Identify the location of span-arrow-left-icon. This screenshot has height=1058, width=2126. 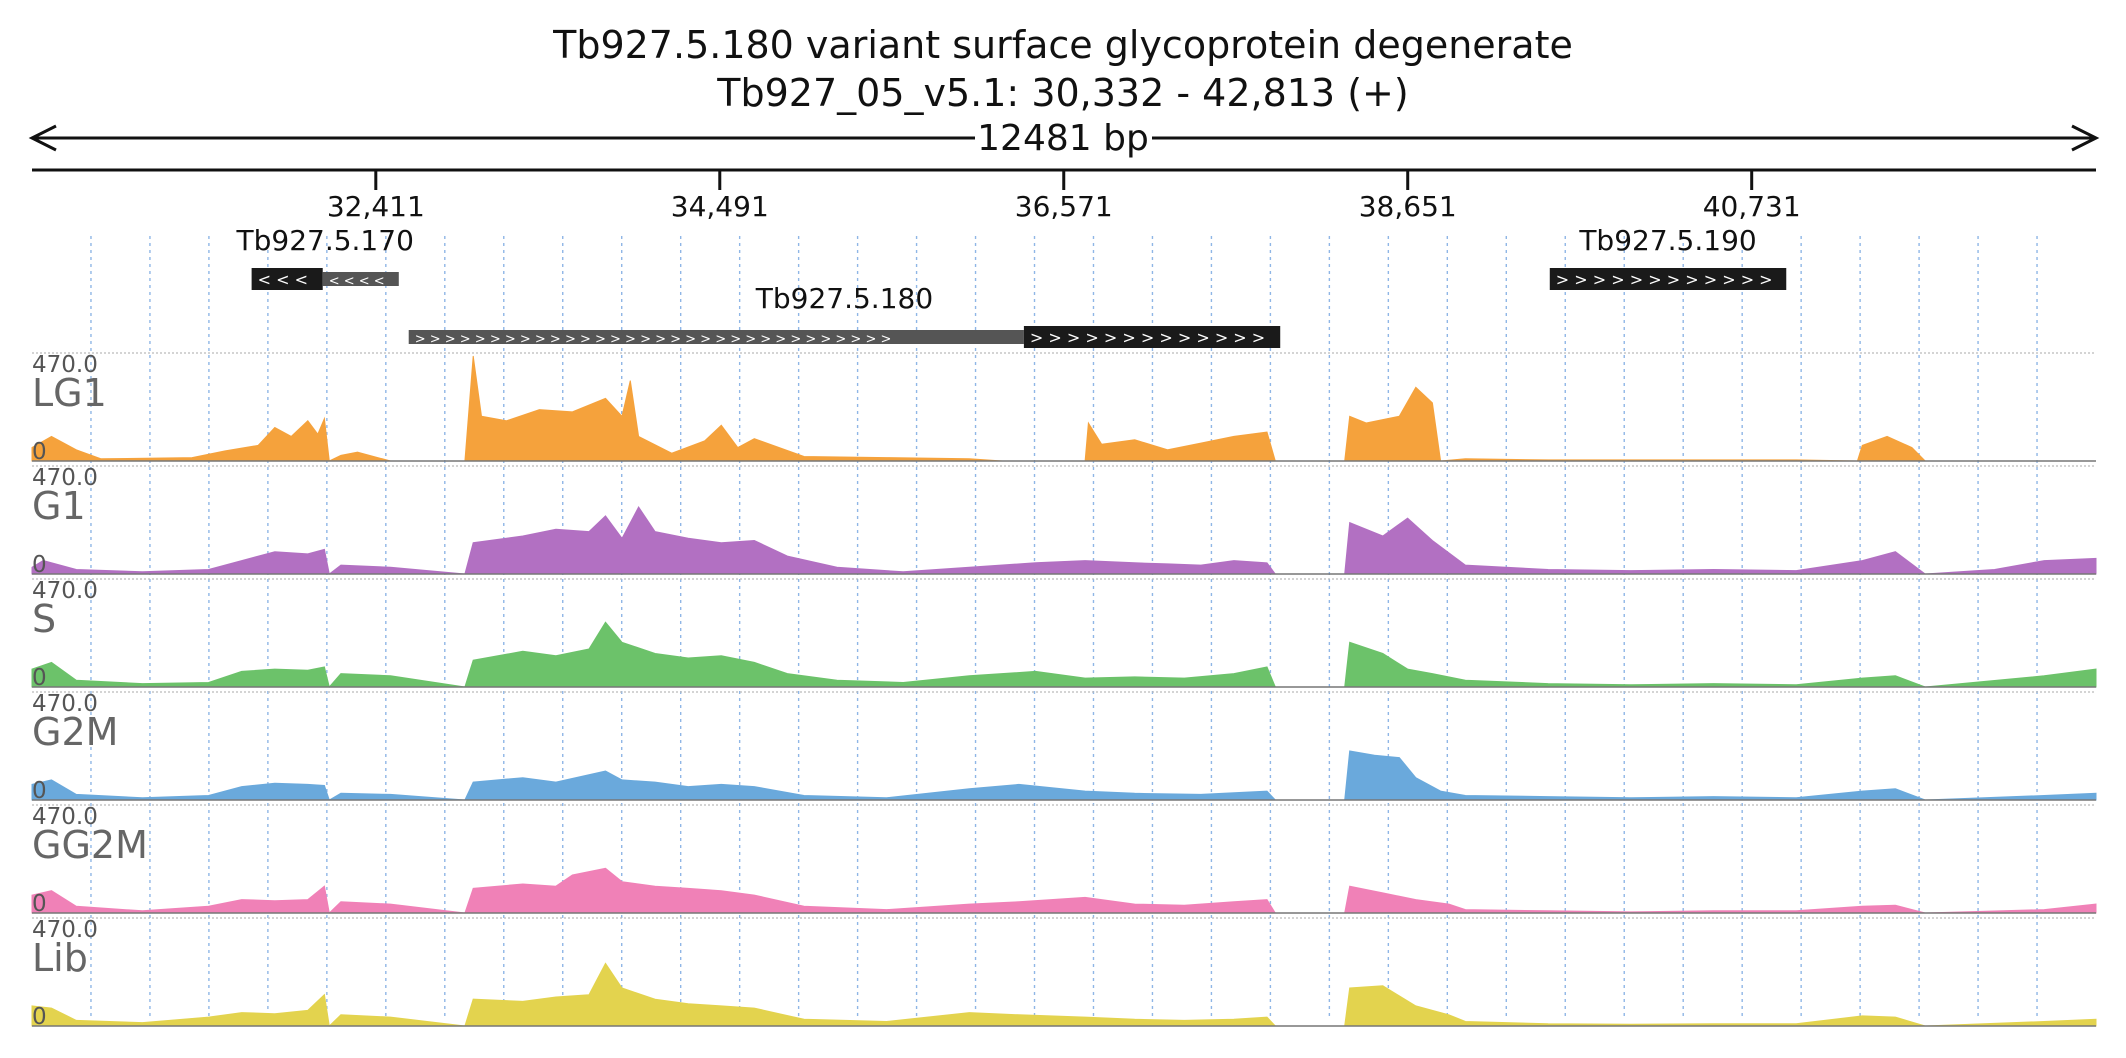
(42, 138).